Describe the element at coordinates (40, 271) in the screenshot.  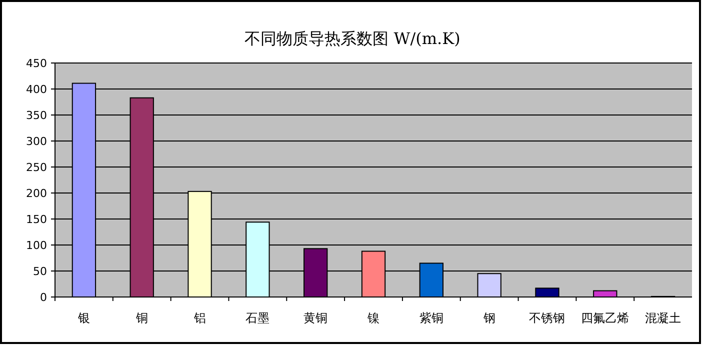
I see `y-tick-label: 50` at that location.